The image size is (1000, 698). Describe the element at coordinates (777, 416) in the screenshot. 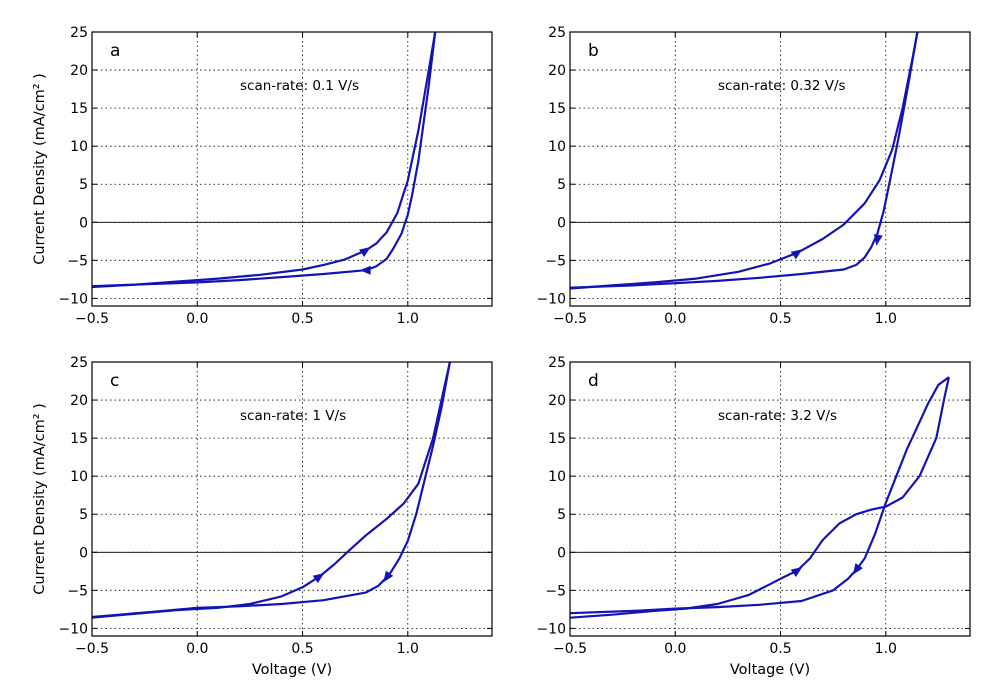

I see `scan-rate-annotation: scan-rate: 3.2 V/s` at that location.